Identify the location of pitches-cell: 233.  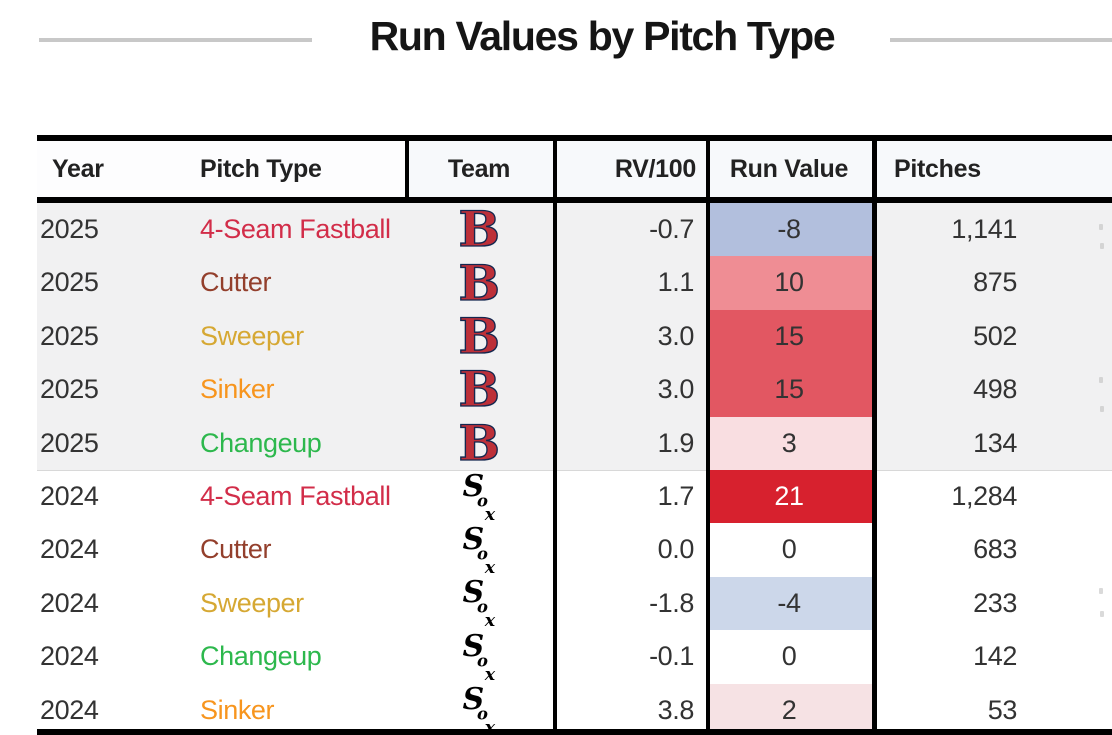
(995, 602).